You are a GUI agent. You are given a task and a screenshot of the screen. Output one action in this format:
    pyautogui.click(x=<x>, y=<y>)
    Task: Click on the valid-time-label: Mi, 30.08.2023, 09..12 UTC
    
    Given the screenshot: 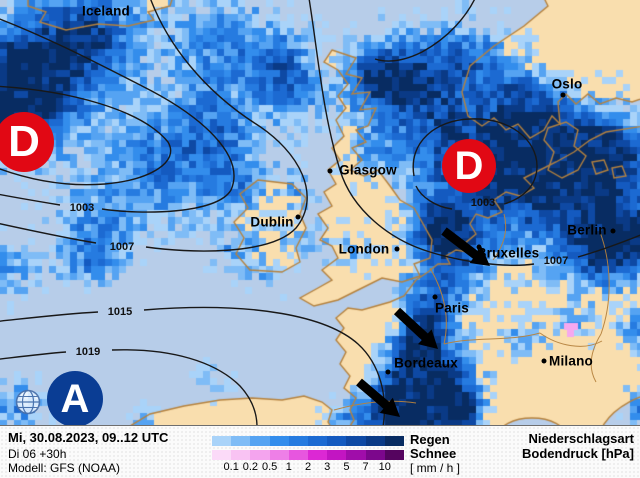 What is the action you would take?
    pyautogui.click(x=88, y=437)
    